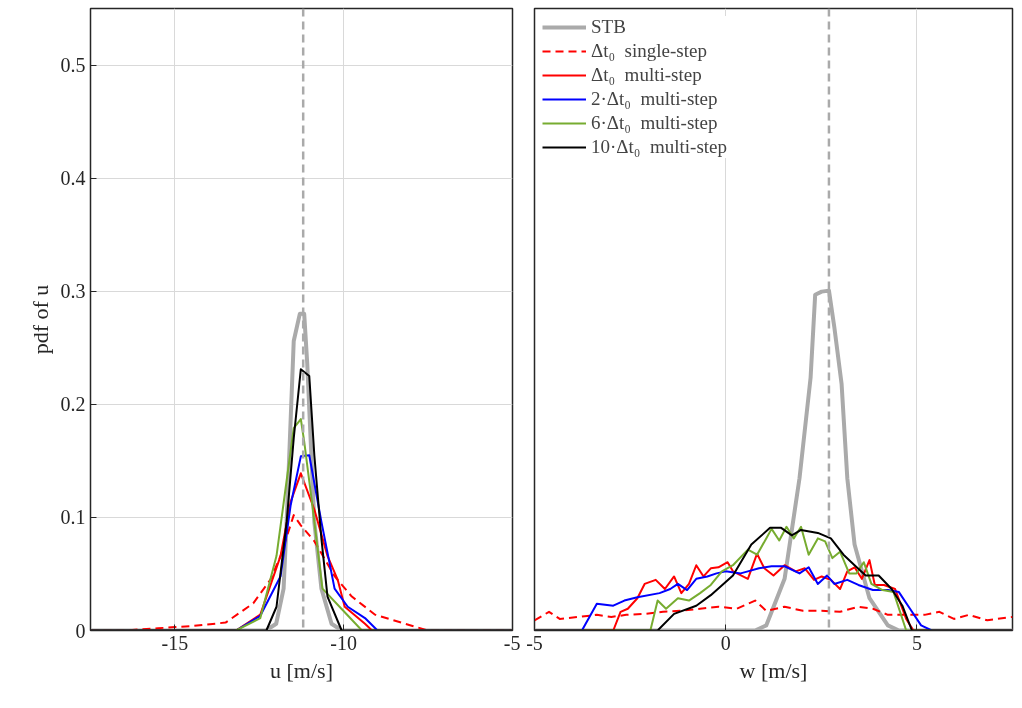  Describe the element at coordinates (73, 517) in the screenshot. I see `y-tick-label: 0.1` at that location.